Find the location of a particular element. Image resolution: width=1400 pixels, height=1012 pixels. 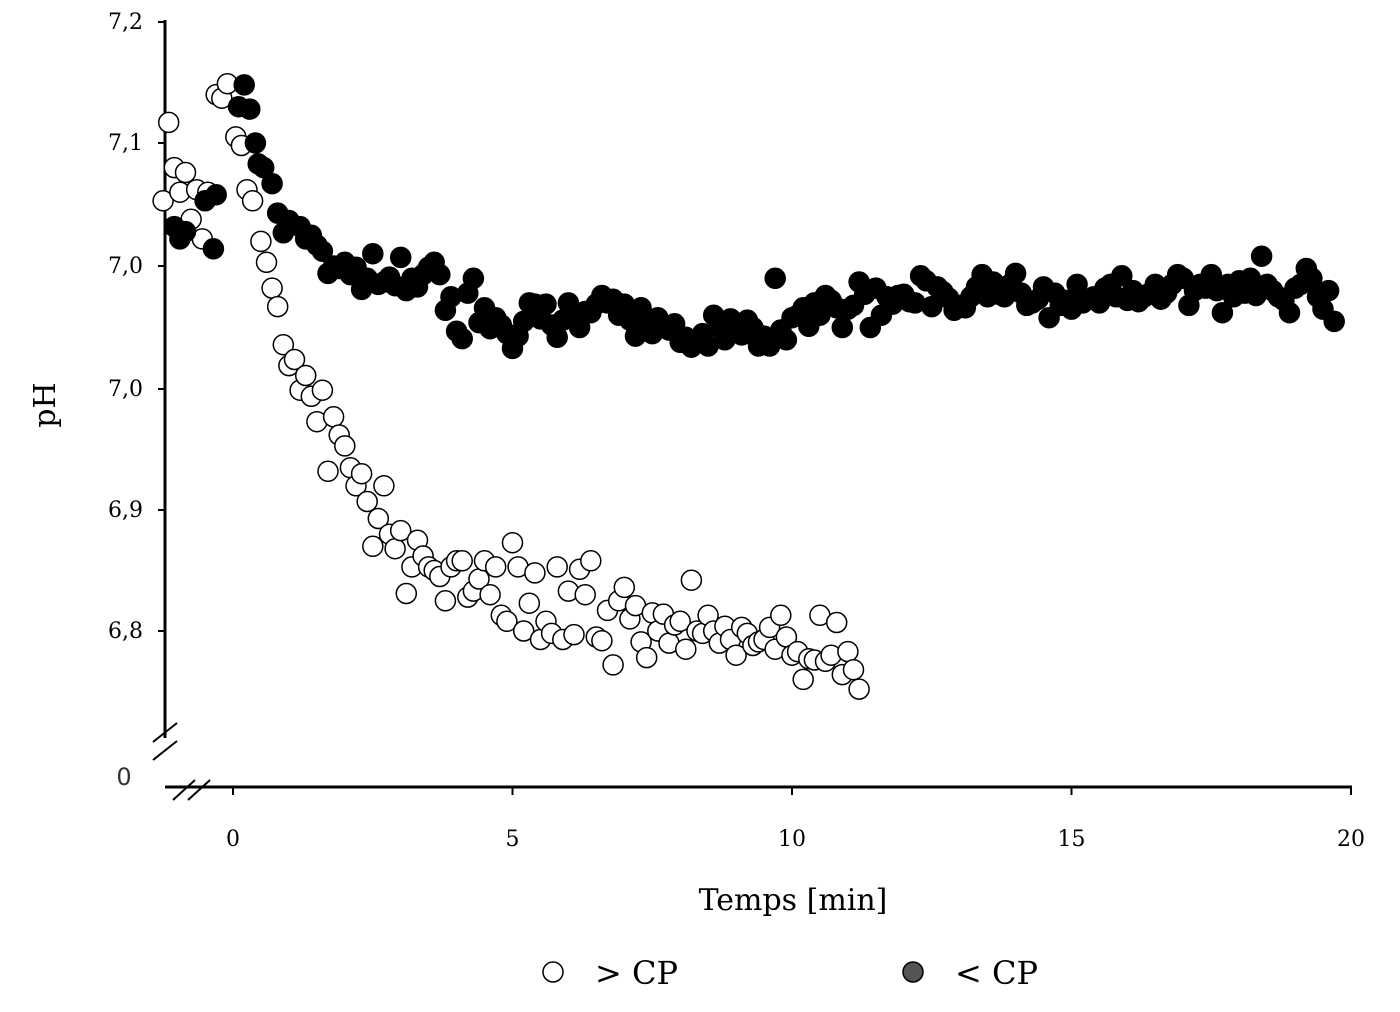

x-tick-label: 5 is located at coordinates (513, 839).